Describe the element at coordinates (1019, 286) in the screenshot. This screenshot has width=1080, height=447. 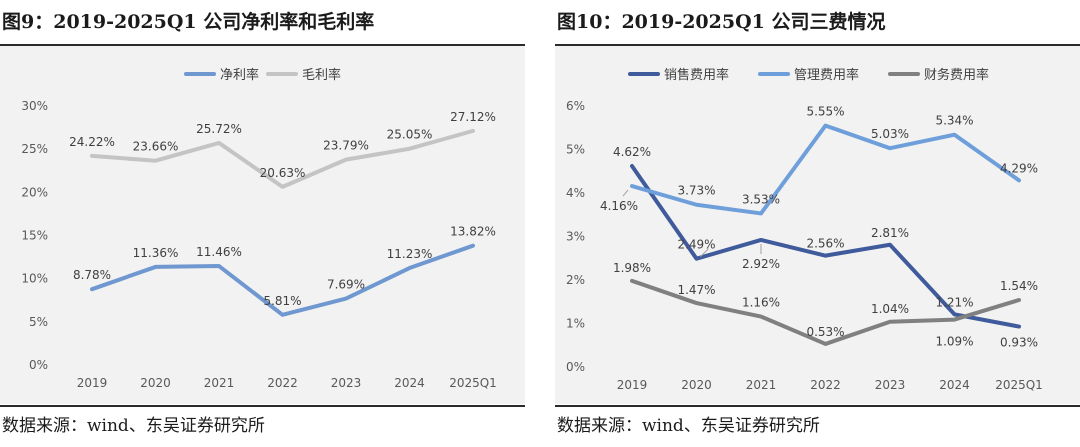
I see `data-label: 1.54%` at that location.